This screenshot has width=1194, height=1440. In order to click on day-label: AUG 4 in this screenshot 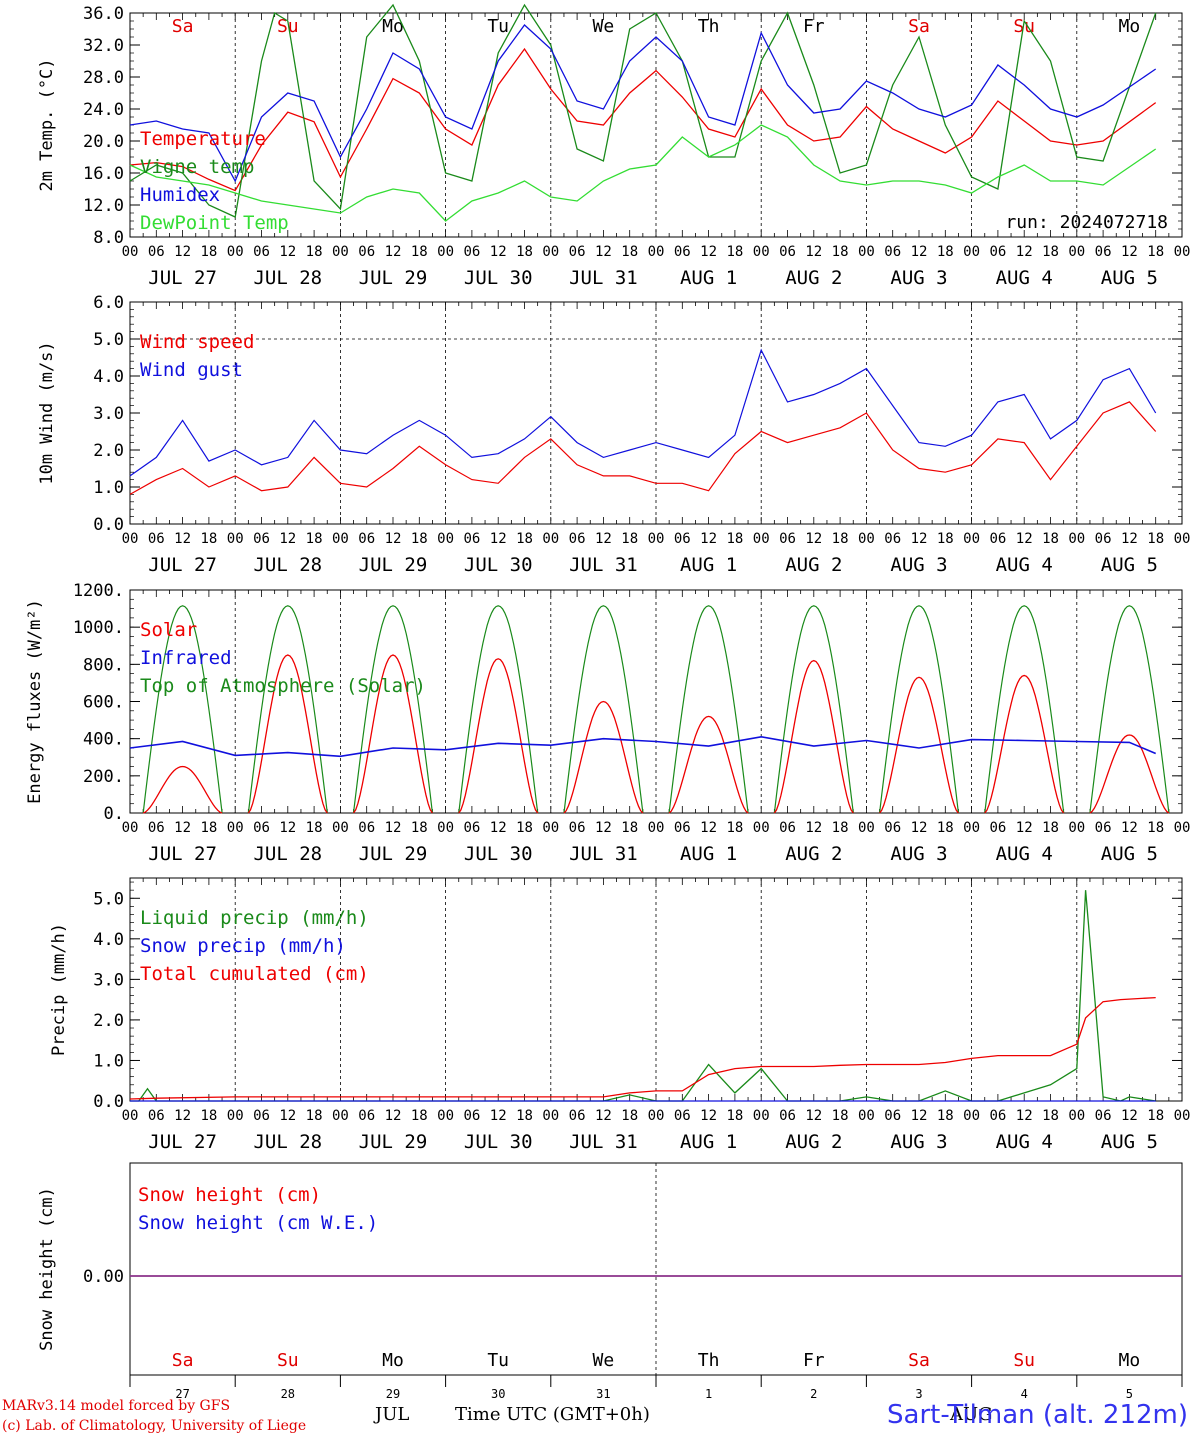, I will do `click(1024, 854)`.